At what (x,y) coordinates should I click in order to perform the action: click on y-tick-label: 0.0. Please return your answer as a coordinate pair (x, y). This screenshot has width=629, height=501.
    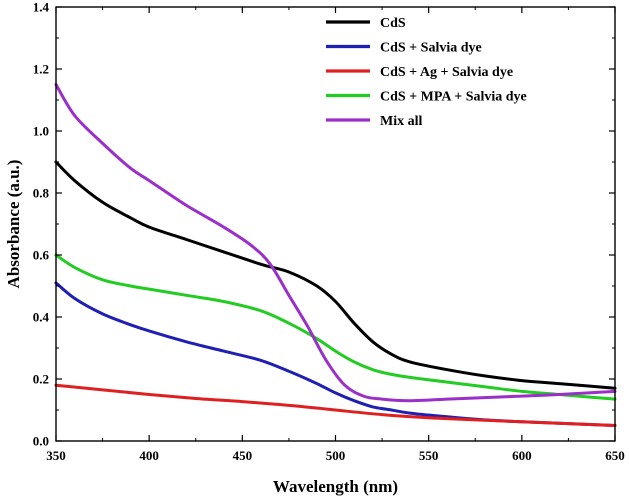
    Looking at the image, I should click on (41, 441).